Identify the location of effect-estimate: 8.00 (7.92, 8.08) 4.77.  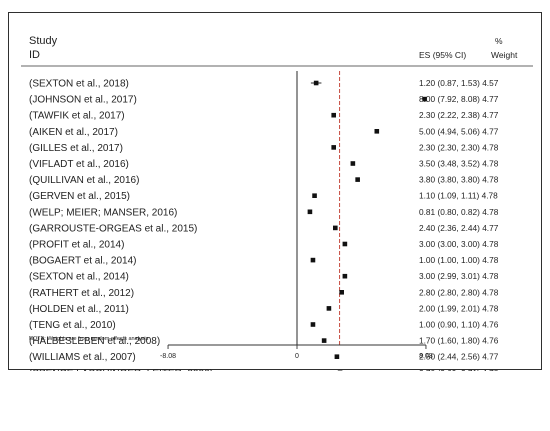
(459, 99).